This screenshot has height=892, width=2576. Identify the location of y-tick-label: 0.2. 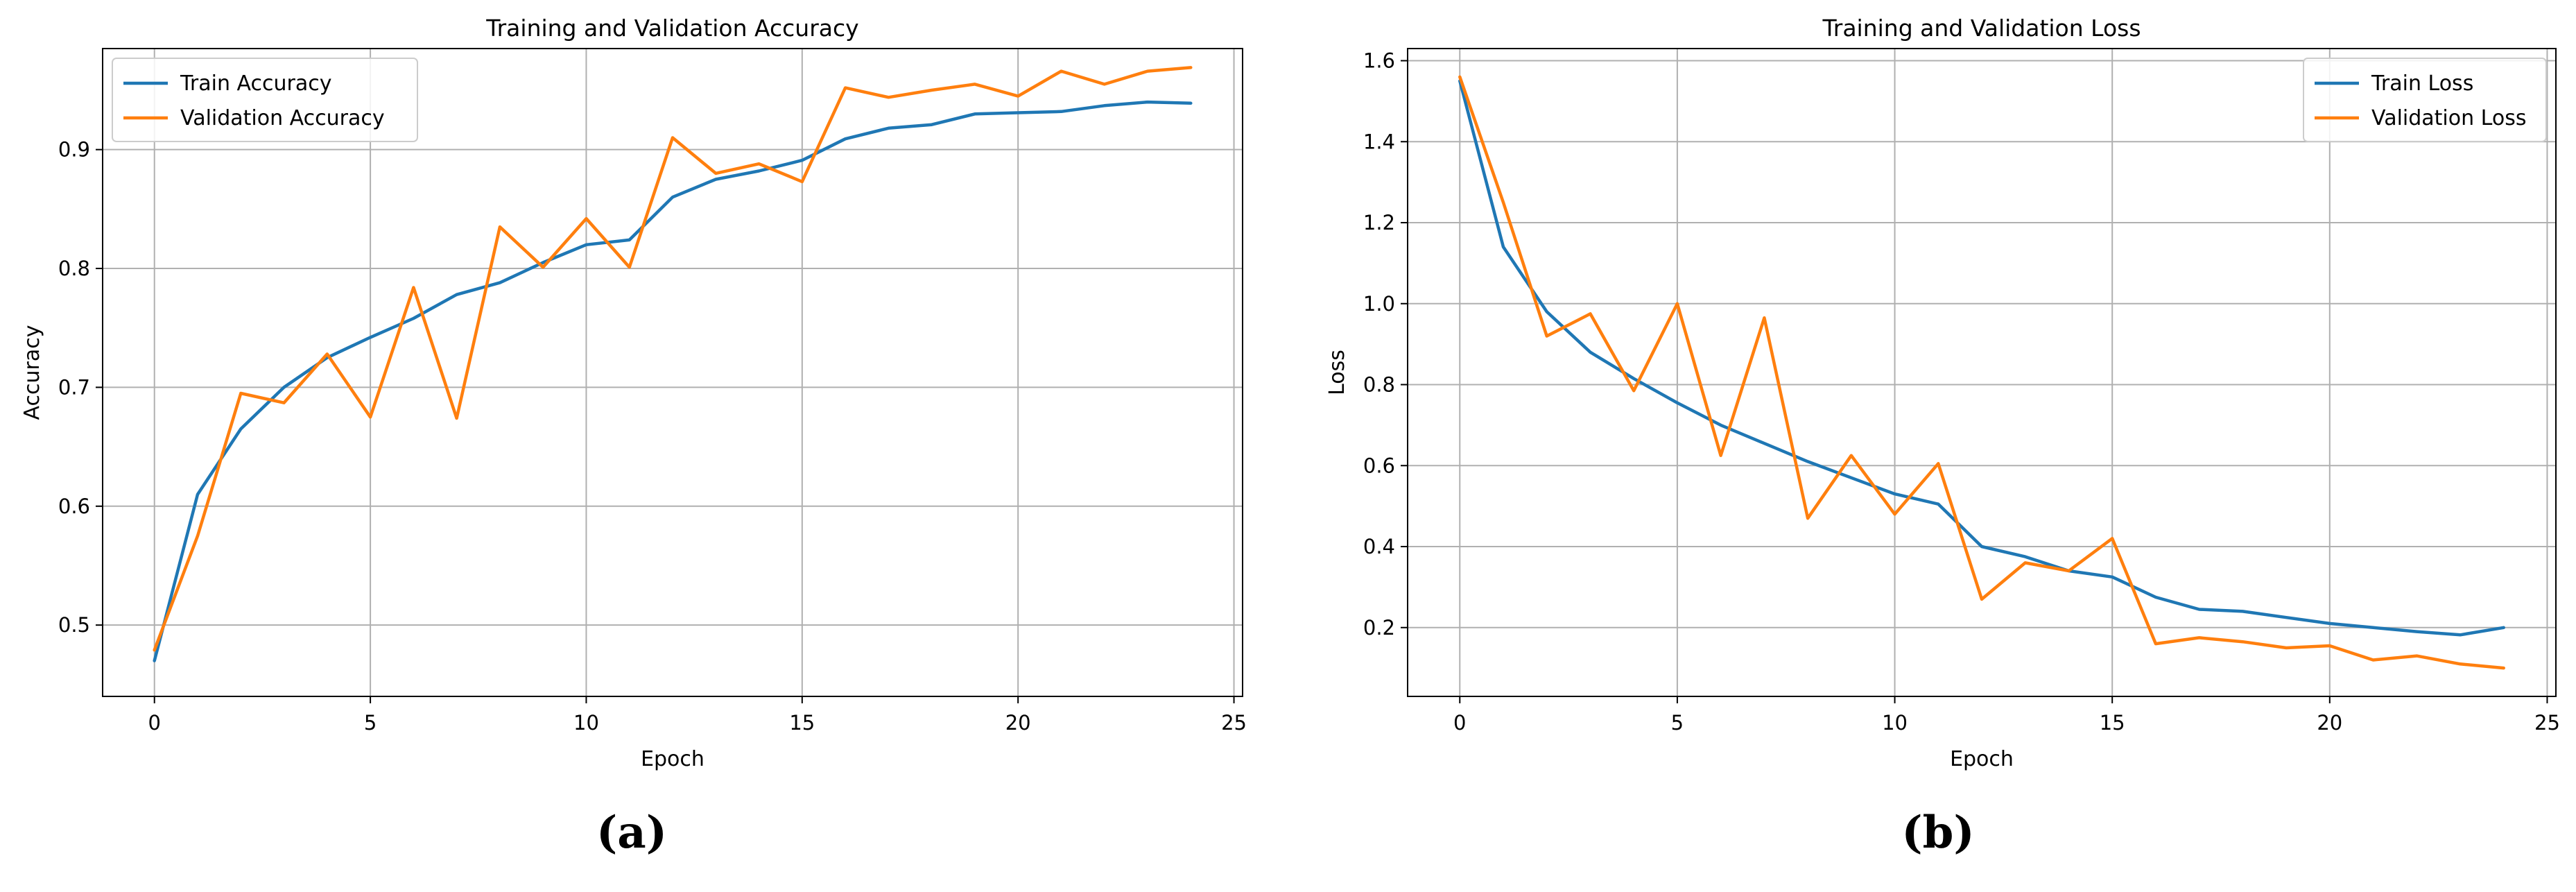
(1379, 628).